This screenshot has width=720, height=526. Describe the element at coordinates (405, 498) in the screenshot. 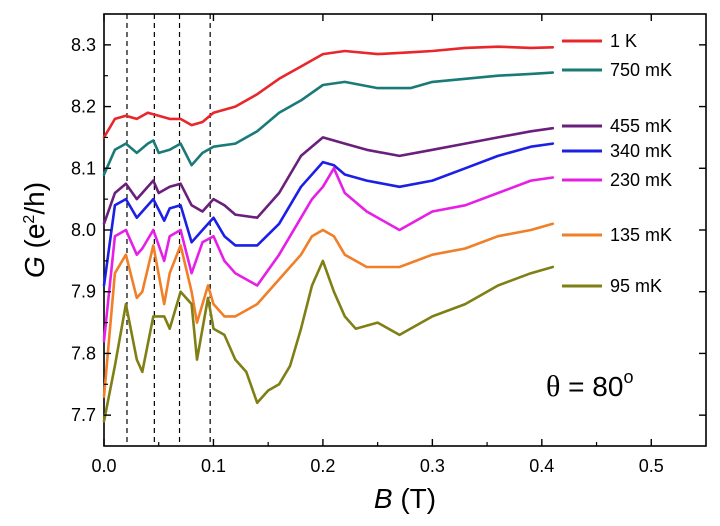

I see `x-axis-title: B (T)` at that location.